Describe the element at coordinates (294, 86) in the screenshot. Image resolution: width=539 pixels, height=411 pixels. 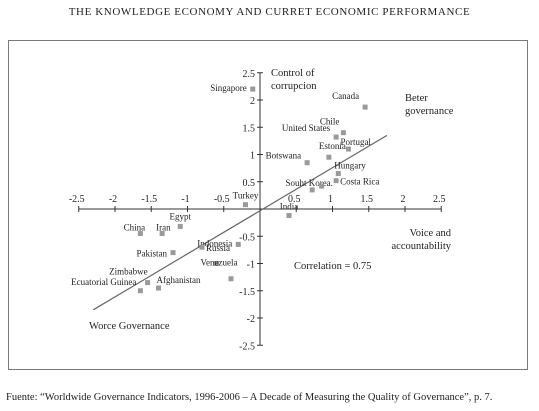
I see `y-axis-title-line-2: corrupcion` at that location.